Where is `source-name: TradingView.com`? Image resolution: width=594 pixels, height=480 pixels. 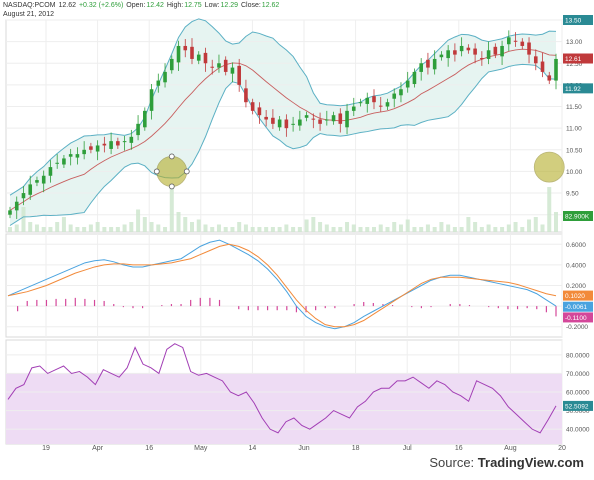
source-name: TradingView.com is located at coordinates (530, 462).